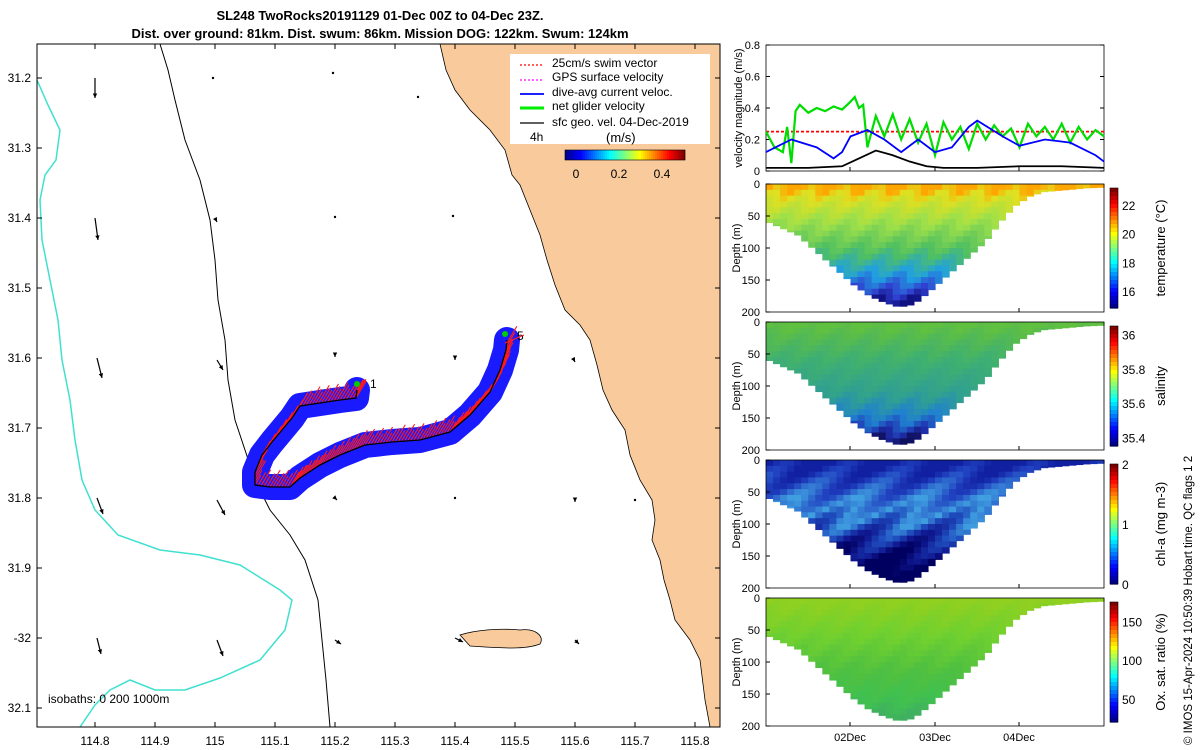 Image resolution: width=1200 pixels, height=750 pixels. I want to click on glider-track: 15, so click(383, 413).